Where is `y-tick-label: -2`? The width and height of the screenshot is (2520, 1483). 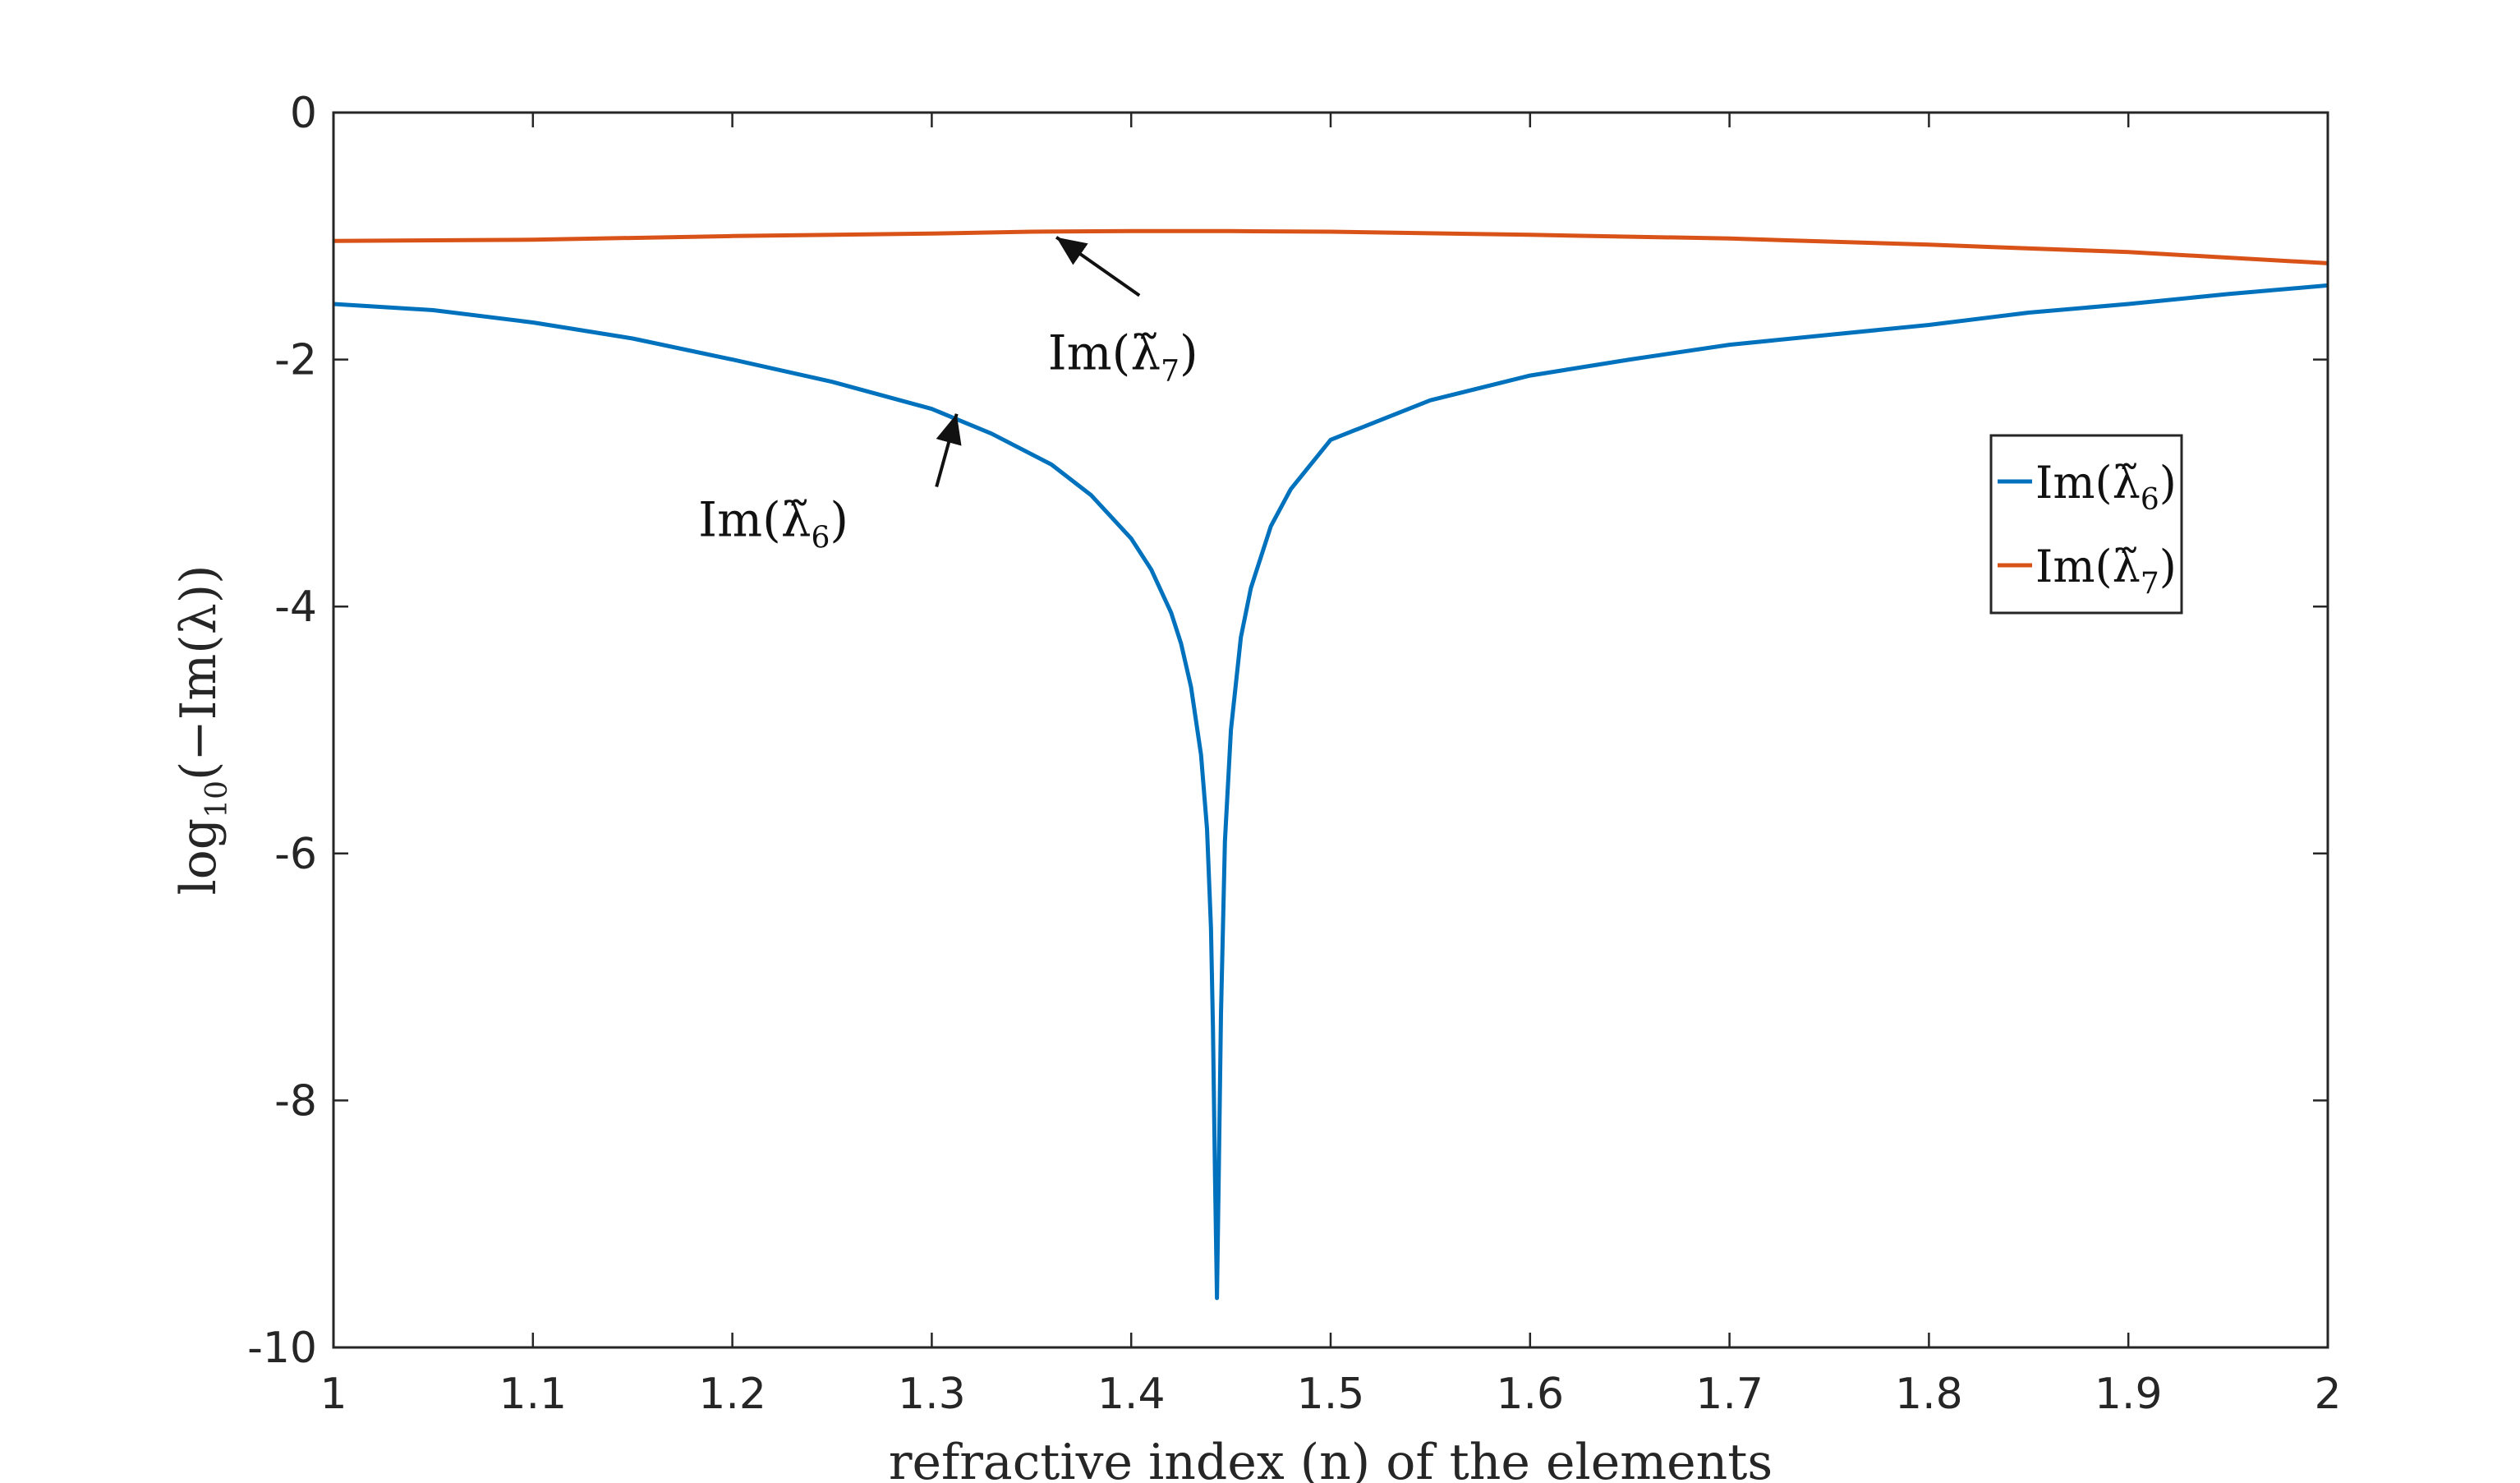 y-tick-label: -2 is located at coordinates (295, 360).